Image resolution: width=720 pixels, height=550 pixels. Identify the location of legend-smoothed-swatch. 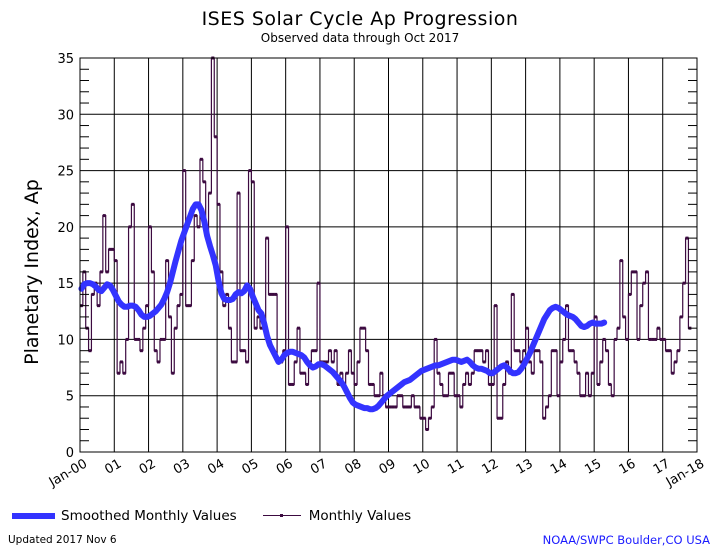
(33, 516).